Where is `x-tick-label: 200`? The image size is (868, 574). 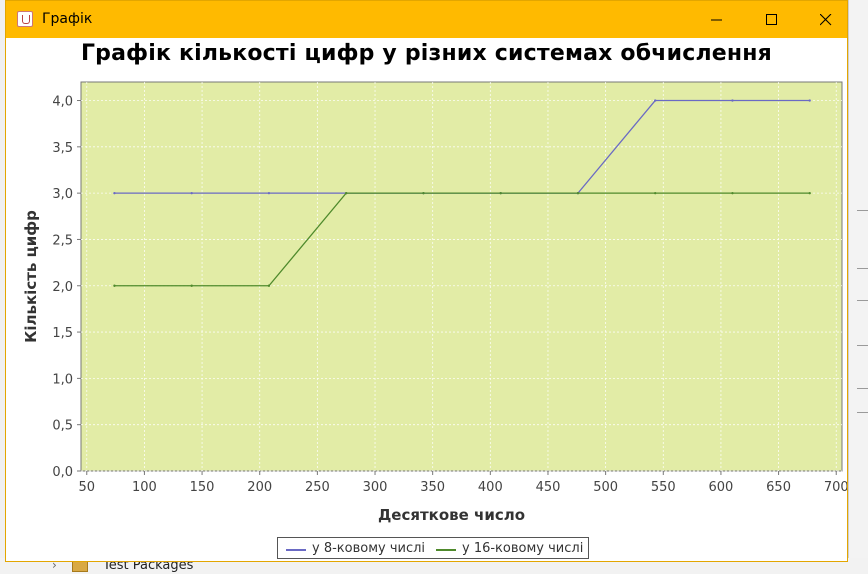 x-tick-label: 200 is located at coordinates (259, 487).